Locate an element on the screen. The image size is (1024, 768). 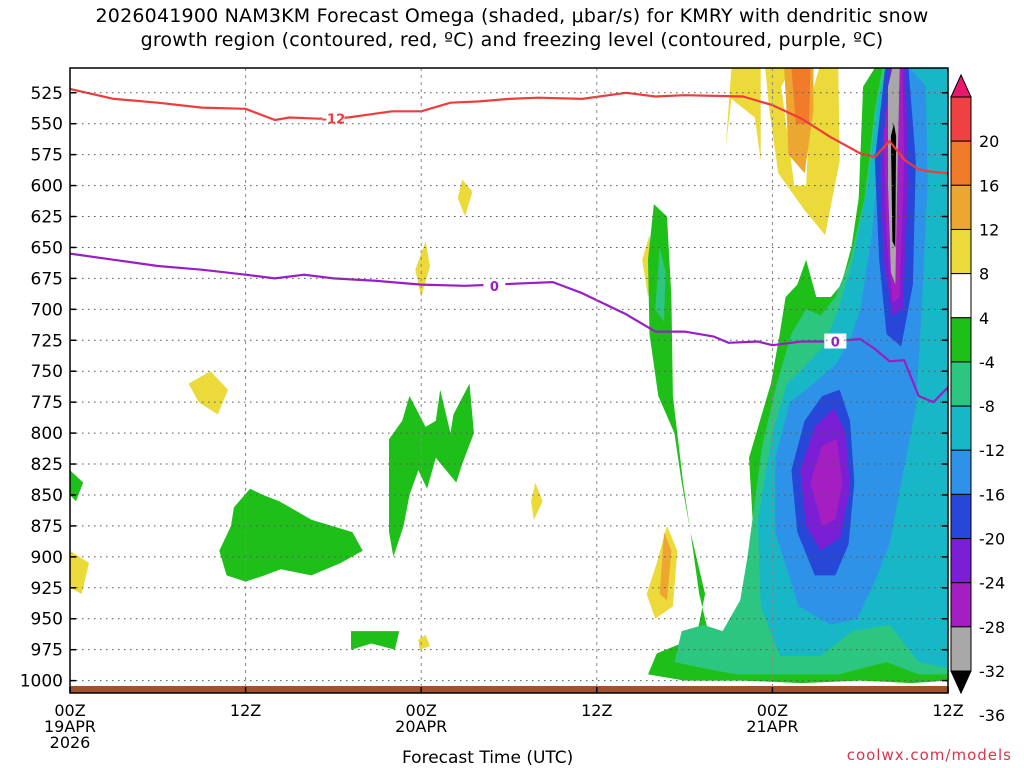
y-tick-label: 775 is located at coordinates (47, 403).